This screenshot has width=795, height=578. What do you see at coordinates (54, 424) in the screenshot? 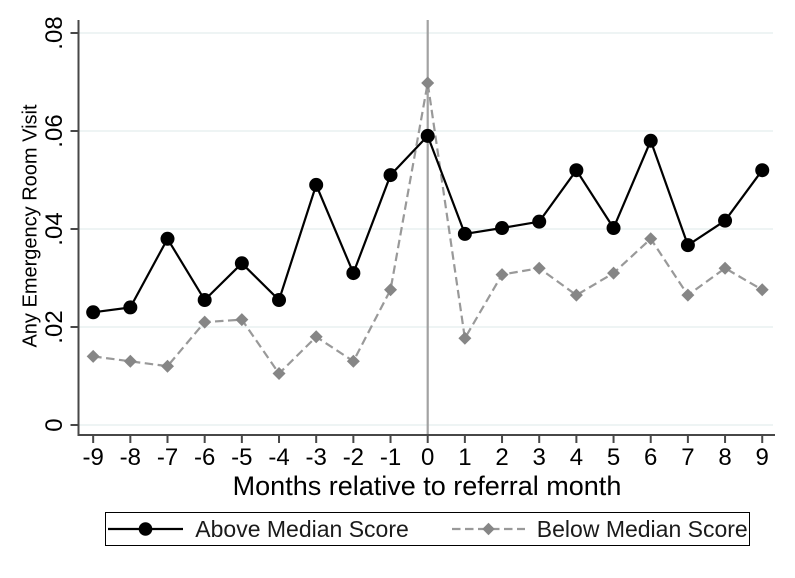
I see `y-tick-label: 0` at bounding box center [54, 424].